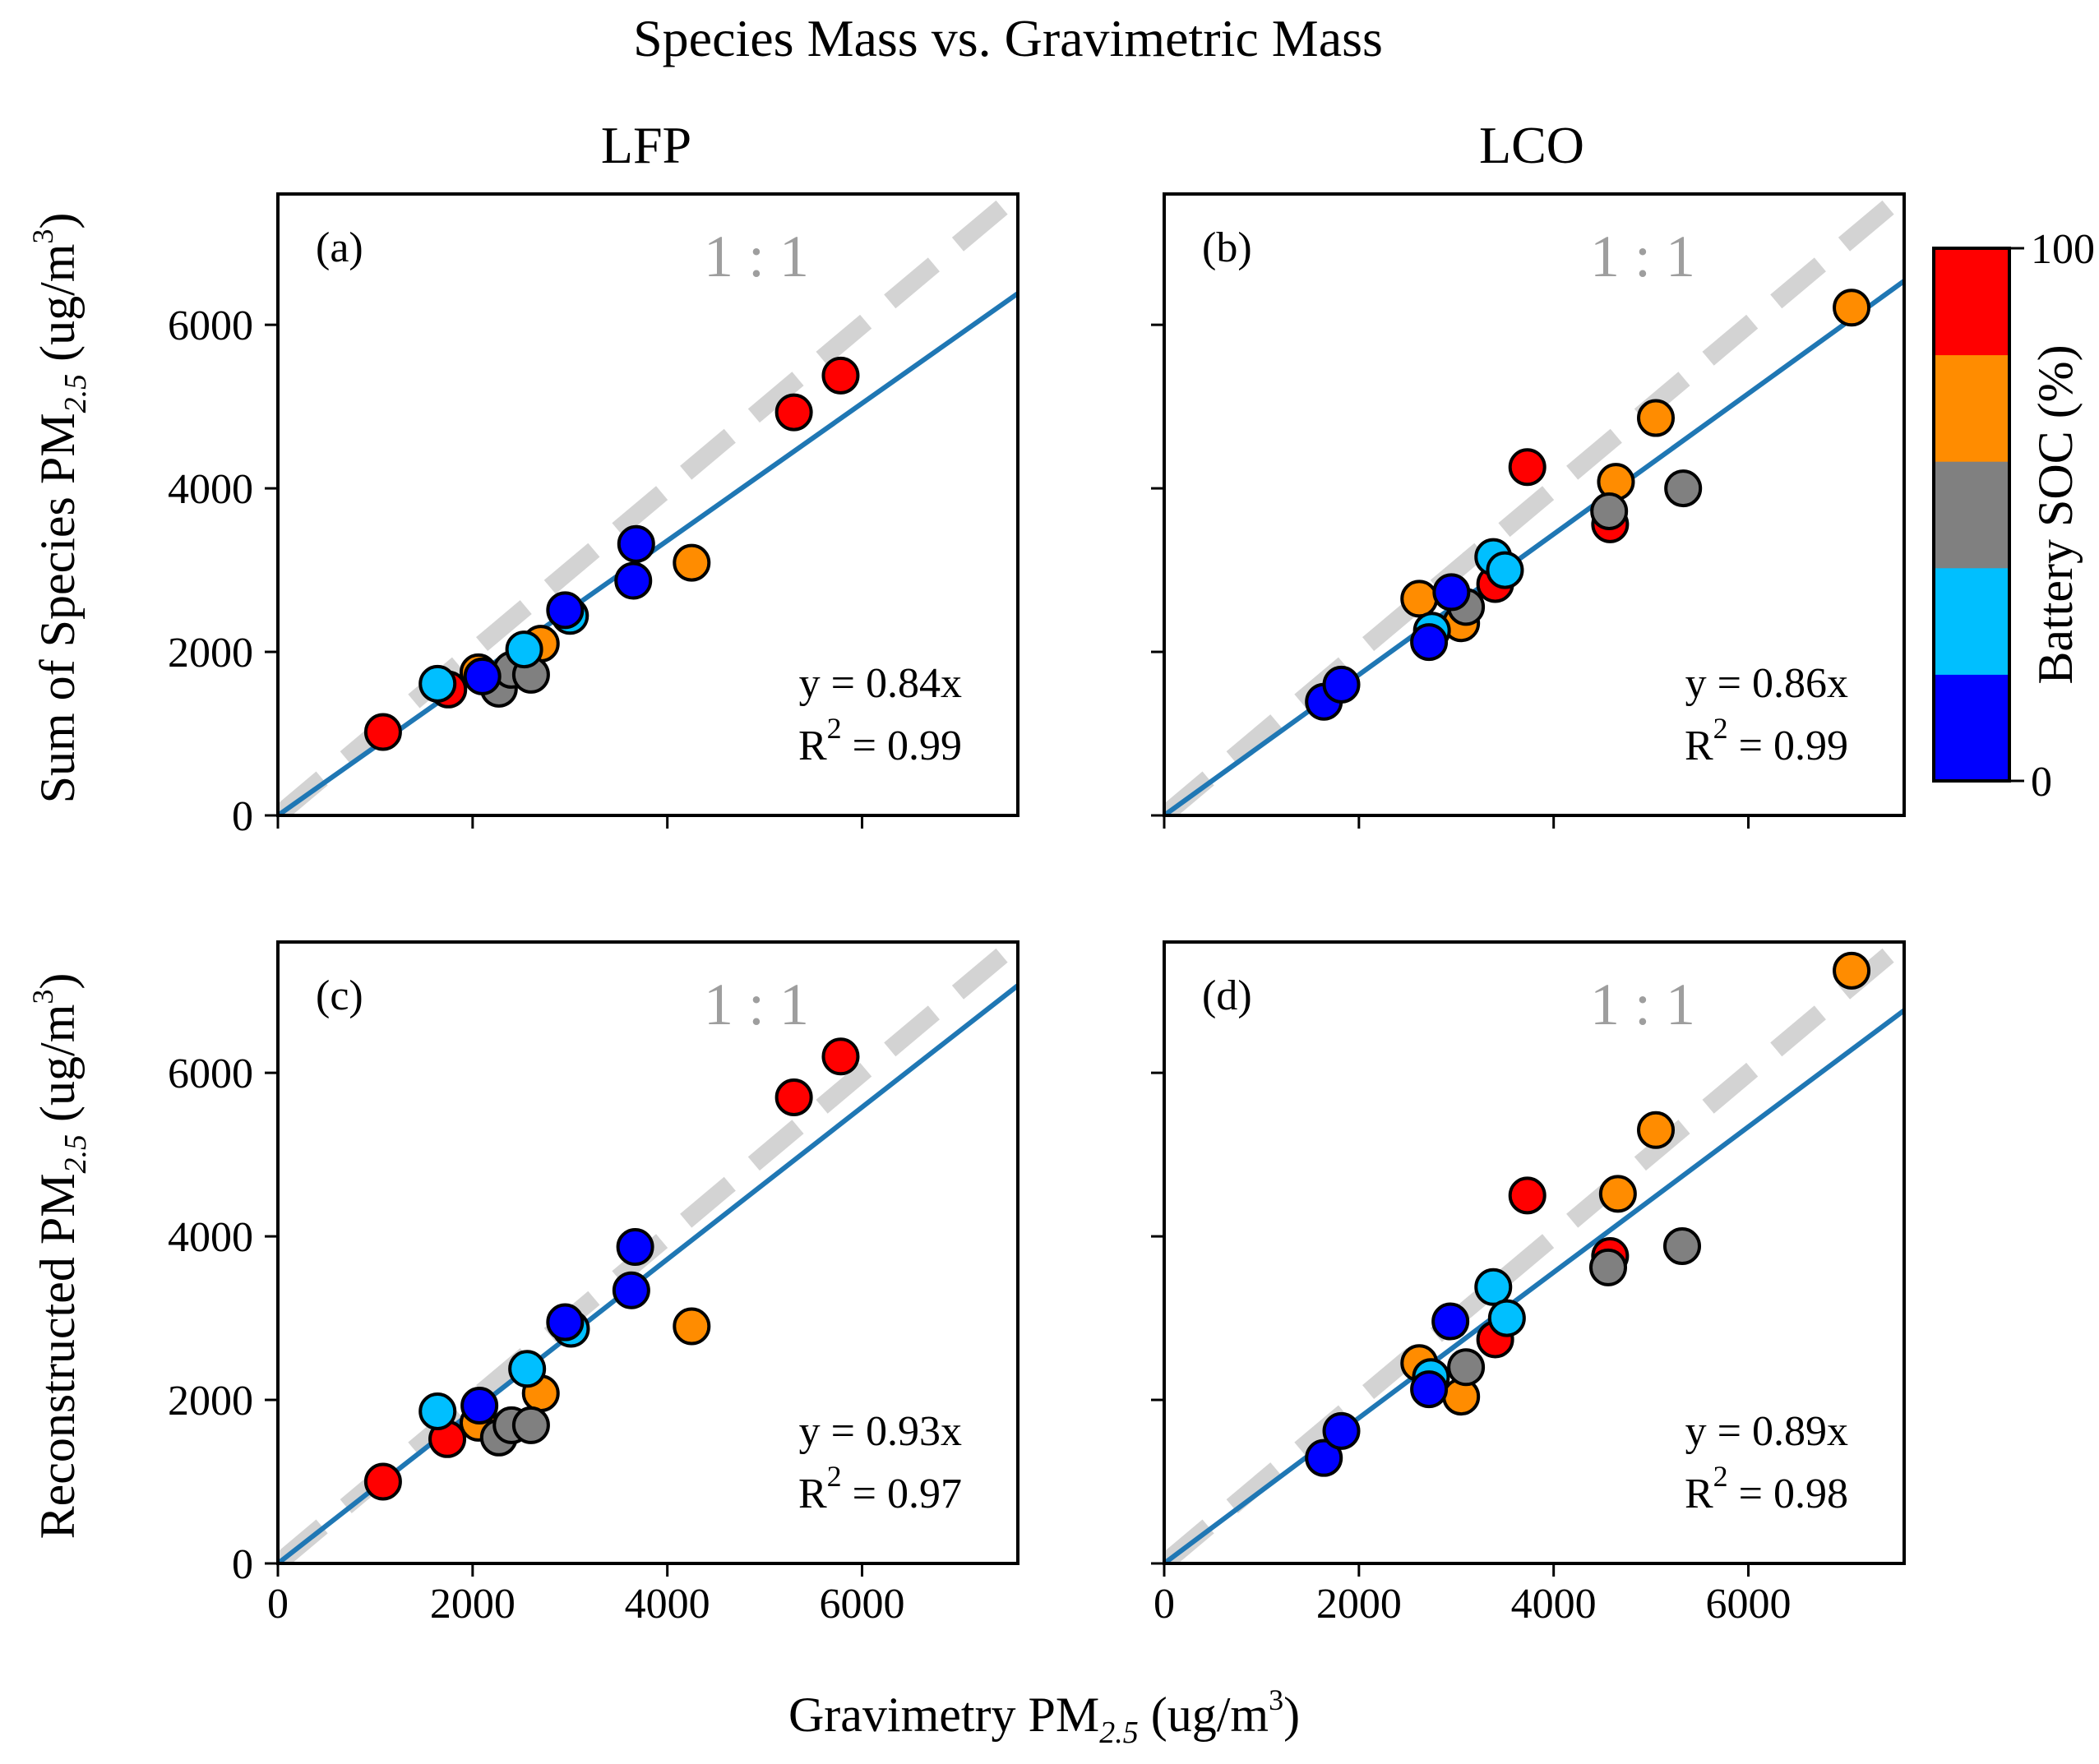 This screenshot has width=2099, height=1764. I want to click on fit-equation: y = 0.89x, so click(1766, 1431).